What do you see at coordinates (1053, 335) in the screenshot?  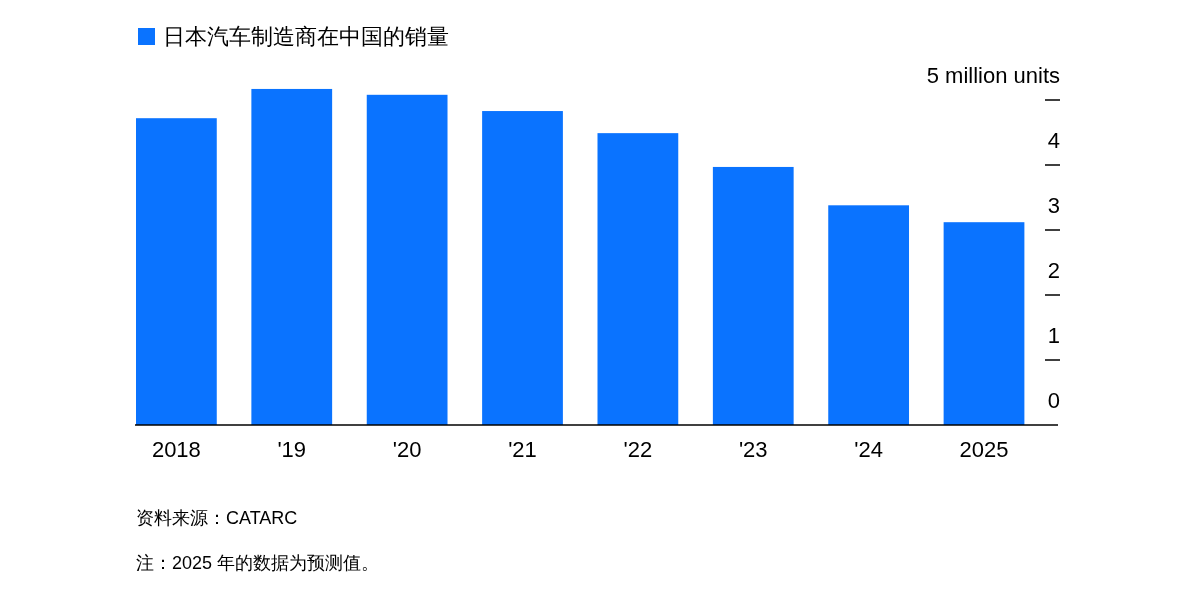 I see `y-tick-label: 1` at bounding box center [1053, 335].